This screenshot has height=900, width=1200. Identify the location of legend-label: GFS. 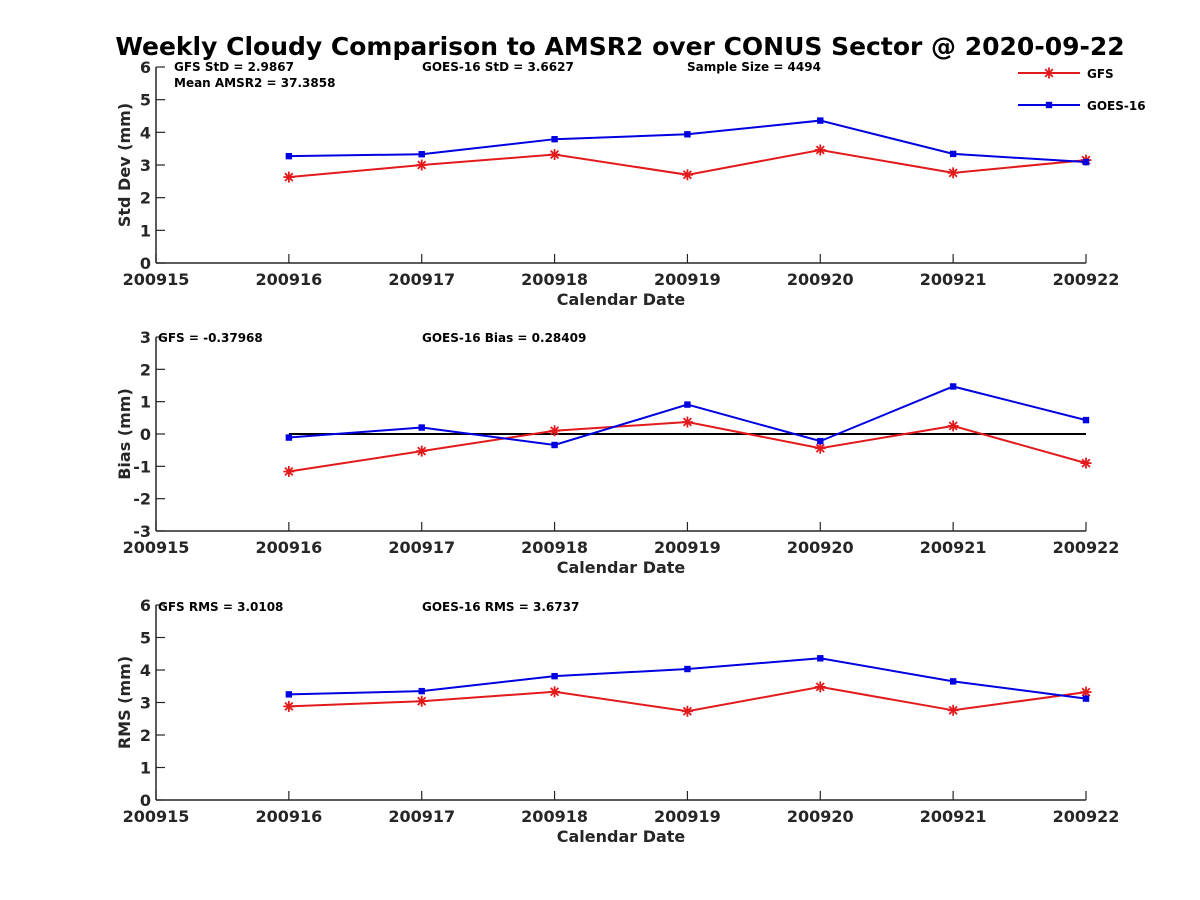
(1100, 74).